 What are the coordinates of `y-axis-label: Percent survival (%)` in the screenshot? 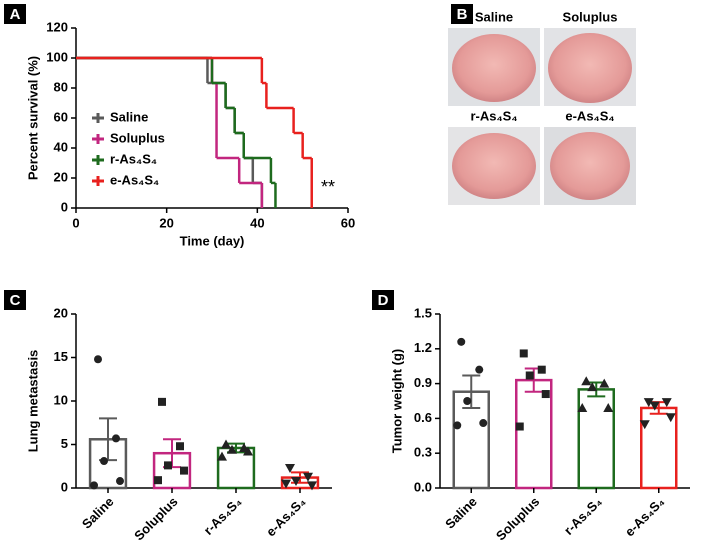 It's located at (32, 118).